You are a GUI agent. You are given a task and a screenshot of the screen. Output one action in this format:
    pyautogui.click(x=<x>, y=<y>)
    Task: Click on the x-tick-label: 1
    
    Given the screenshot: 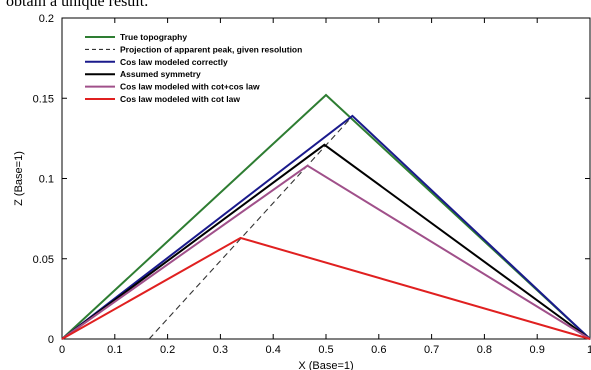 What is the action you would take?
    pyautogui.click(x=589, y=350)
    